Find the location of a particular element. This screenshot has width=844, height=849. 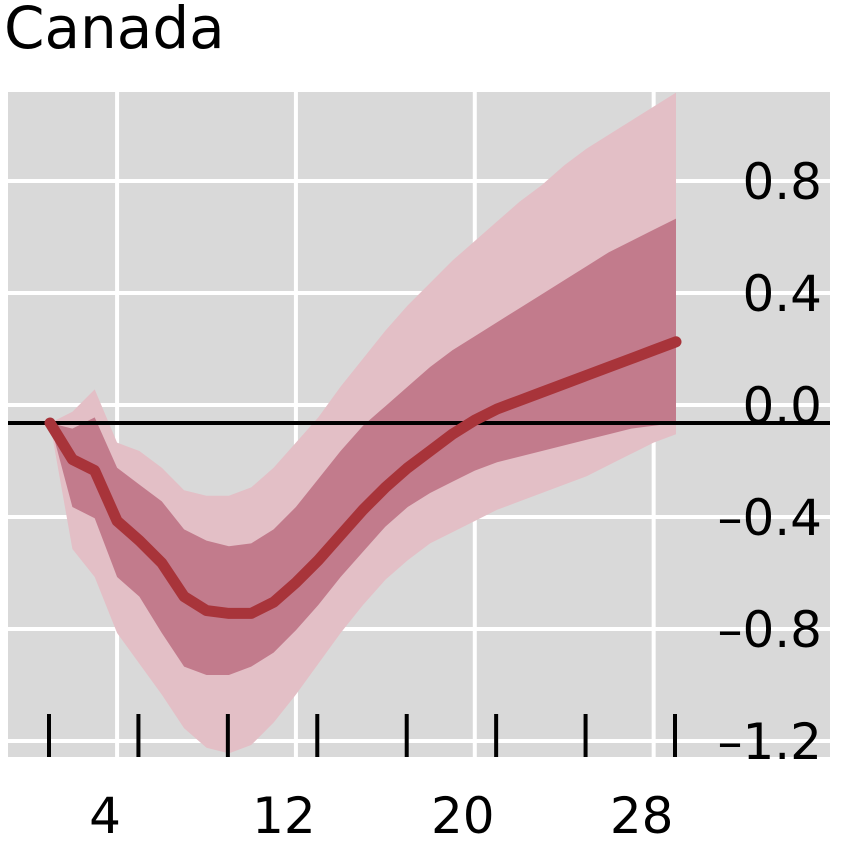

y-tick-label: 0.8 is located at coordinates (782, 182).